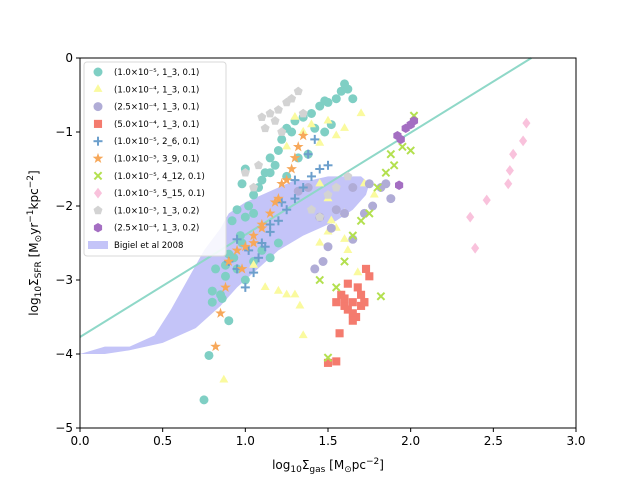 This screenshot has height=480, width=640. What do you see at coordinates (156, 108) in the screenshot?
I see `legend-label: (2.5×10⁻⁴, 1_3, 0.1)` at bounding box center [156, 108].